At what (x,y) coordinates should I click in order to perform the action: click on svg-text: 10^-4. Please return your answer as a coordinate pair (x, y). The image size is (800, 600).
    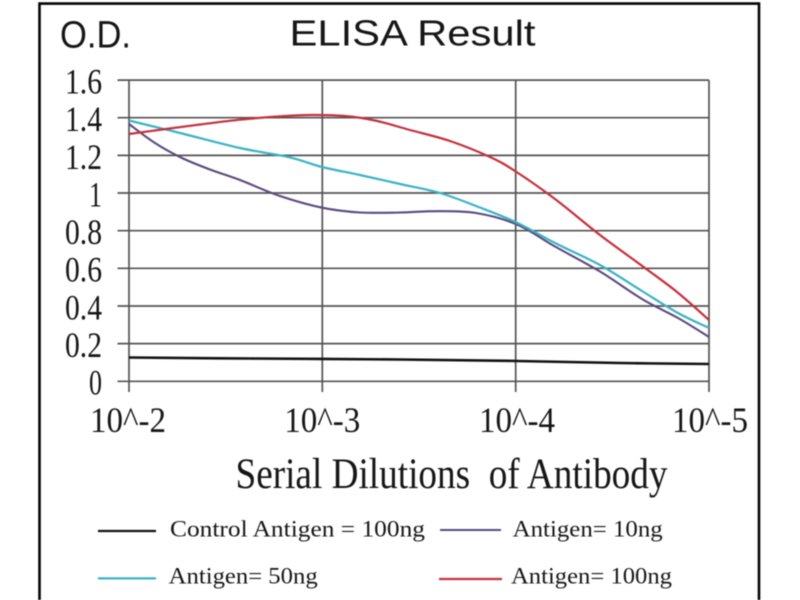
    Looking at the image, I should click on (517, 420).